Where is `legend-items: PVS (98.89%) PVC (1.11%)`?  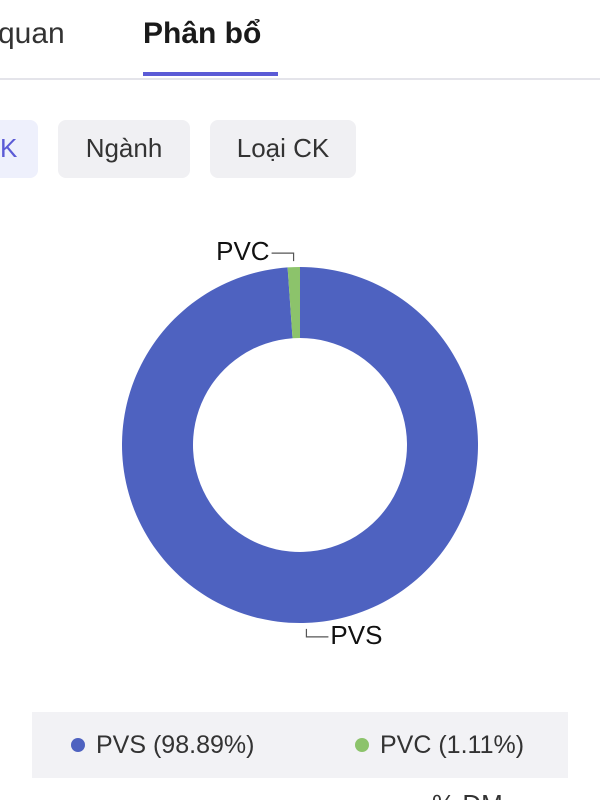 legend-items: PVS (98.89%) PVC (1.11%) is located at coordinates (297, 745).